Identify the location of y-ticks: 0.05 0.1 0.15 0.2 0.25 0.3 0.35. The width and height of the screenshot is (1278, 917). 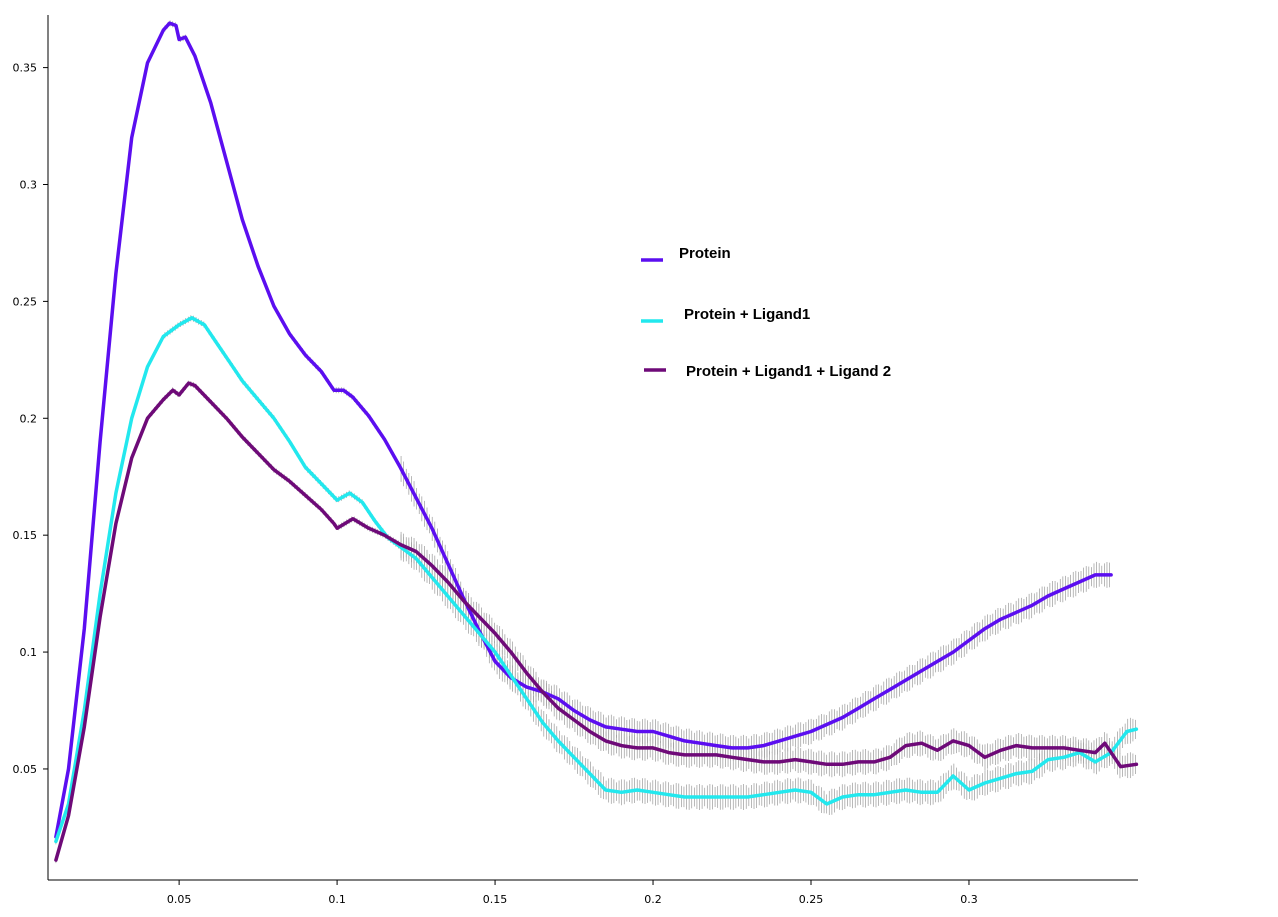
(30, 419).